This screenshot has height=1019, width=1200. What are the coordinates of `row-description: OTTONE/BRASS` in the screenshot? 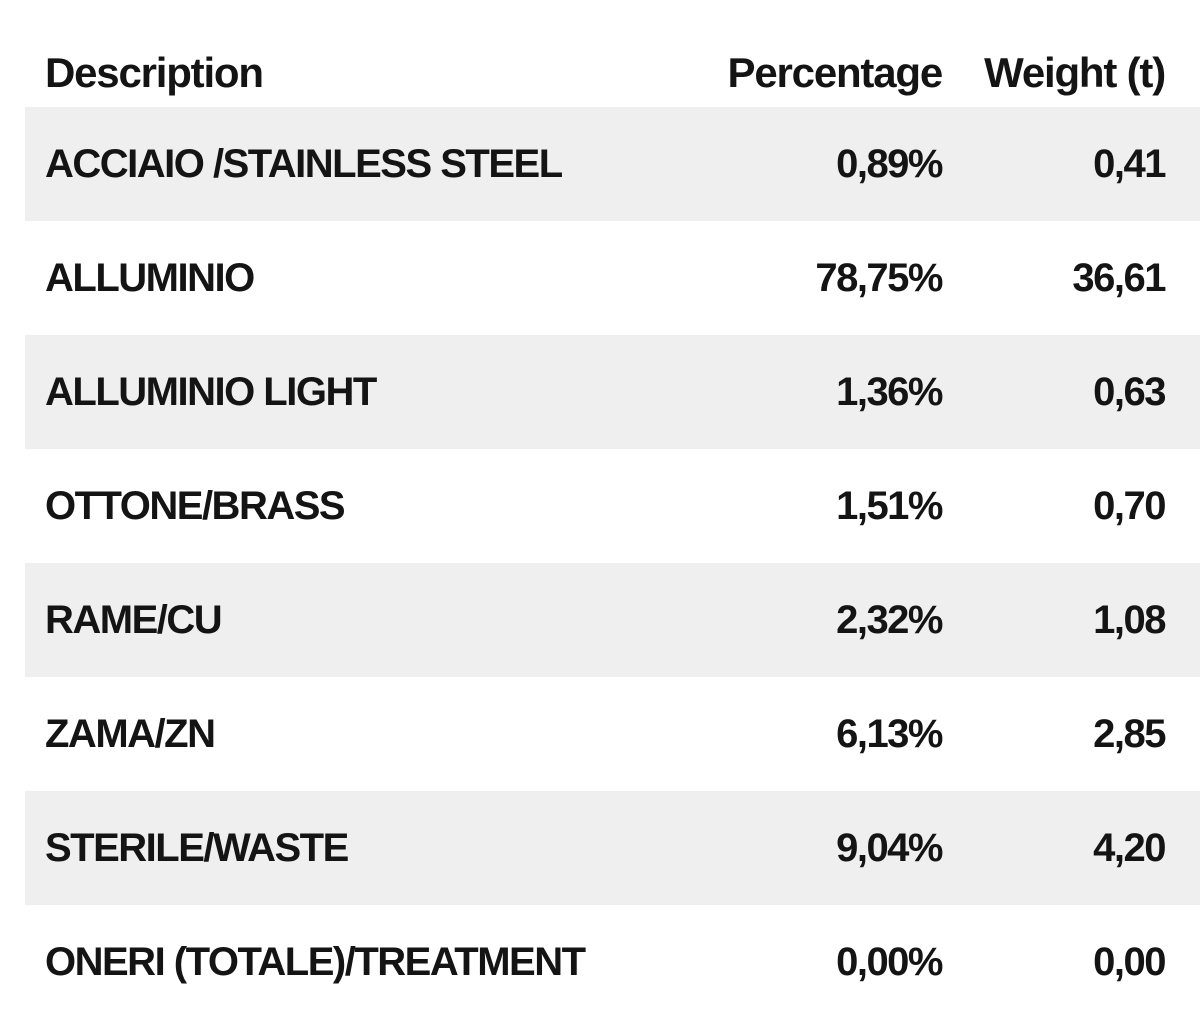 It's located at (195, 505).